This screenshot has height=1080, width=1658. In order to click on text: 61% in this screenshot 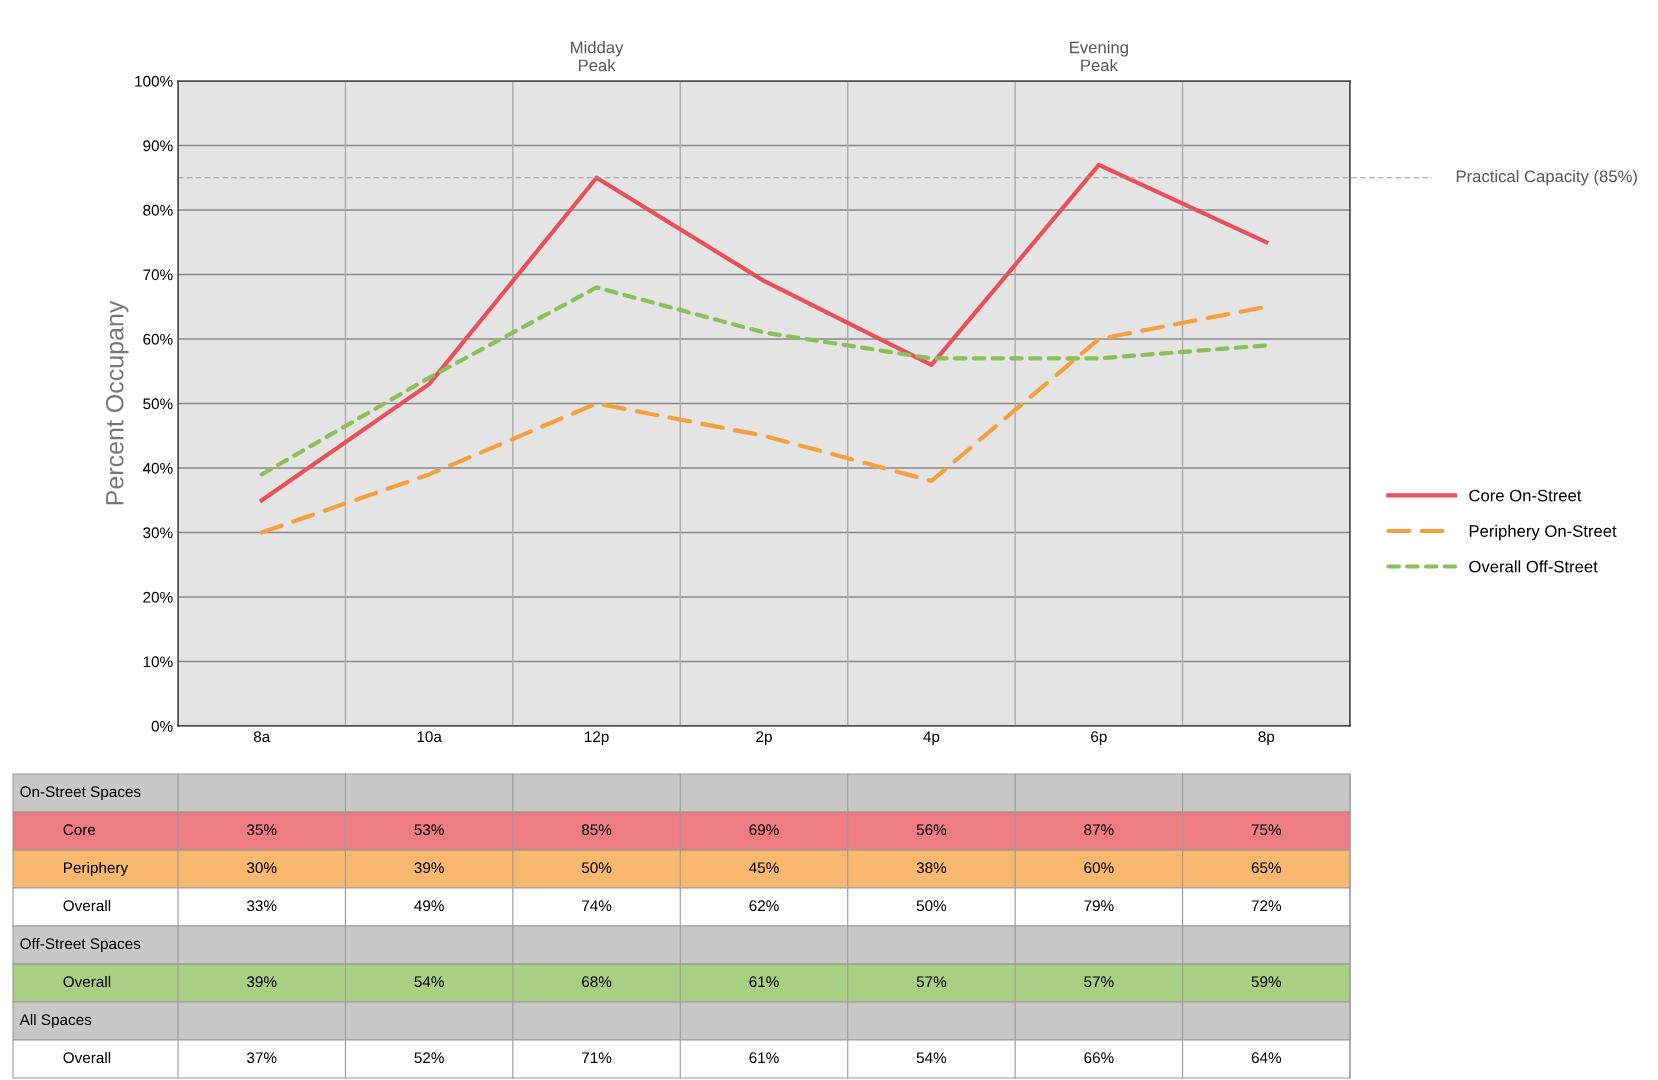, I will do `click(764, 1058)`.